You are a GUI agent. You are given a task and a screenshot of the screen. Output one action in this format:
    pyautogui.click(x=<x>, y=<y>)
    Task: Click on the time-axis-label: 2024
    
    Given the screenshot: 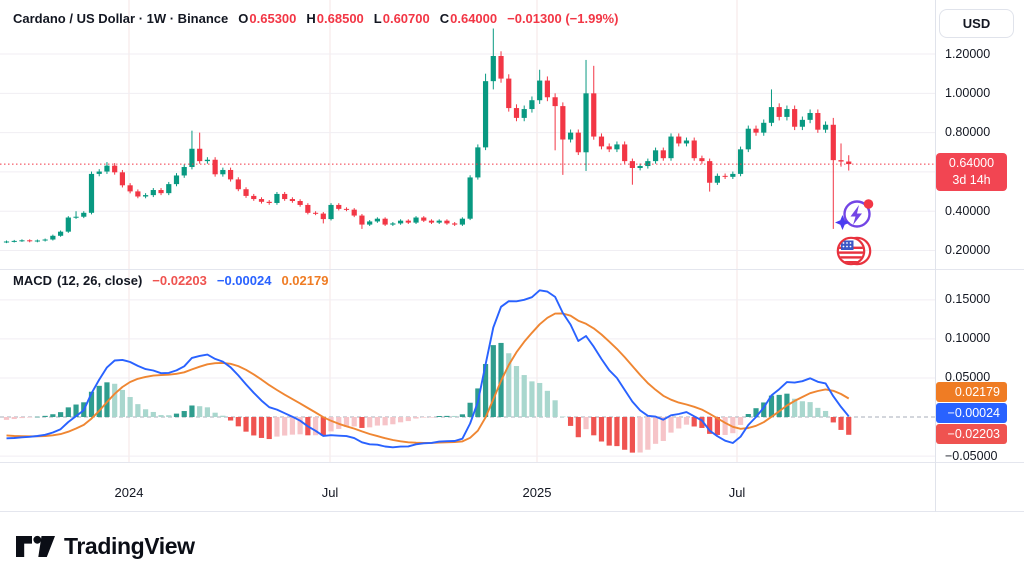 What is the action you would take?
    pyautogui.click(x=129, y=492)
    